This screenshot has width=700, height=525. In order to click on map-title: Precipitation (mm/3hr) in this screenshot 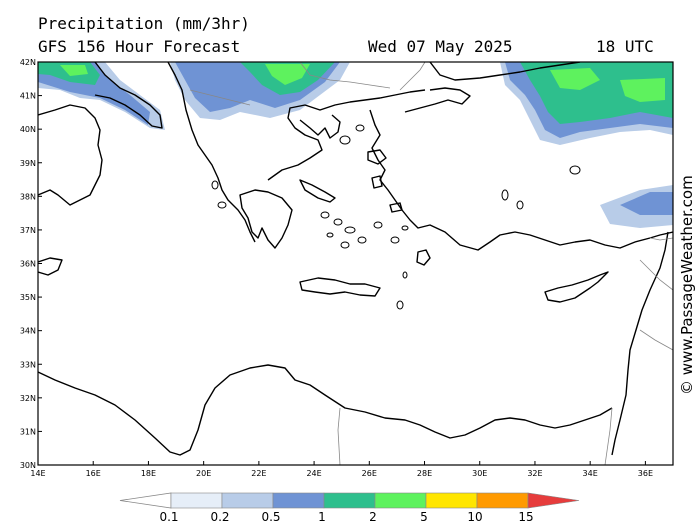, I will do `click(144, 23)`.